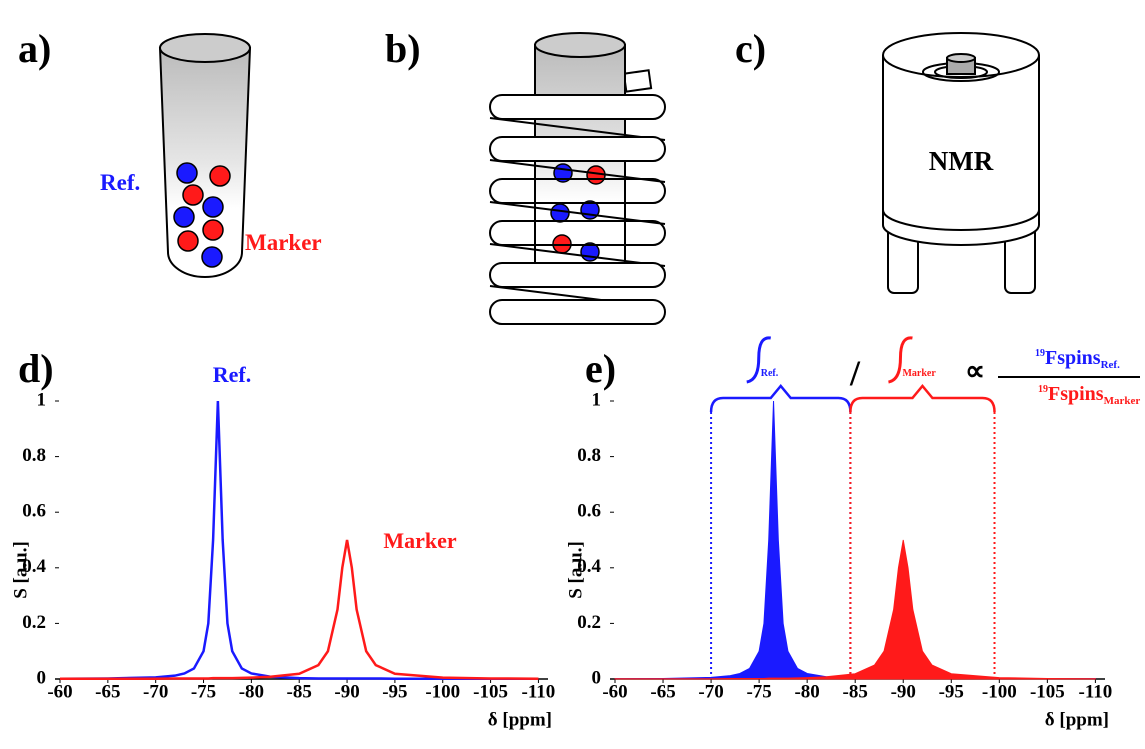  Describe the element at coordinates (420, 540) in the screenshot. I see `series-label: Marker` at that location.